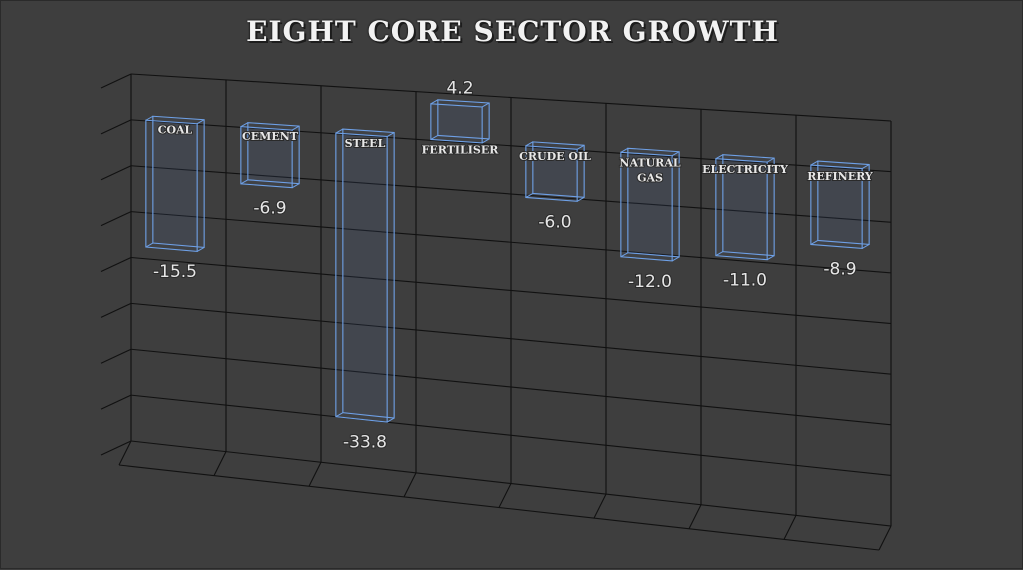  I want to click on category-label: FERTILISER, so click(461, 149).